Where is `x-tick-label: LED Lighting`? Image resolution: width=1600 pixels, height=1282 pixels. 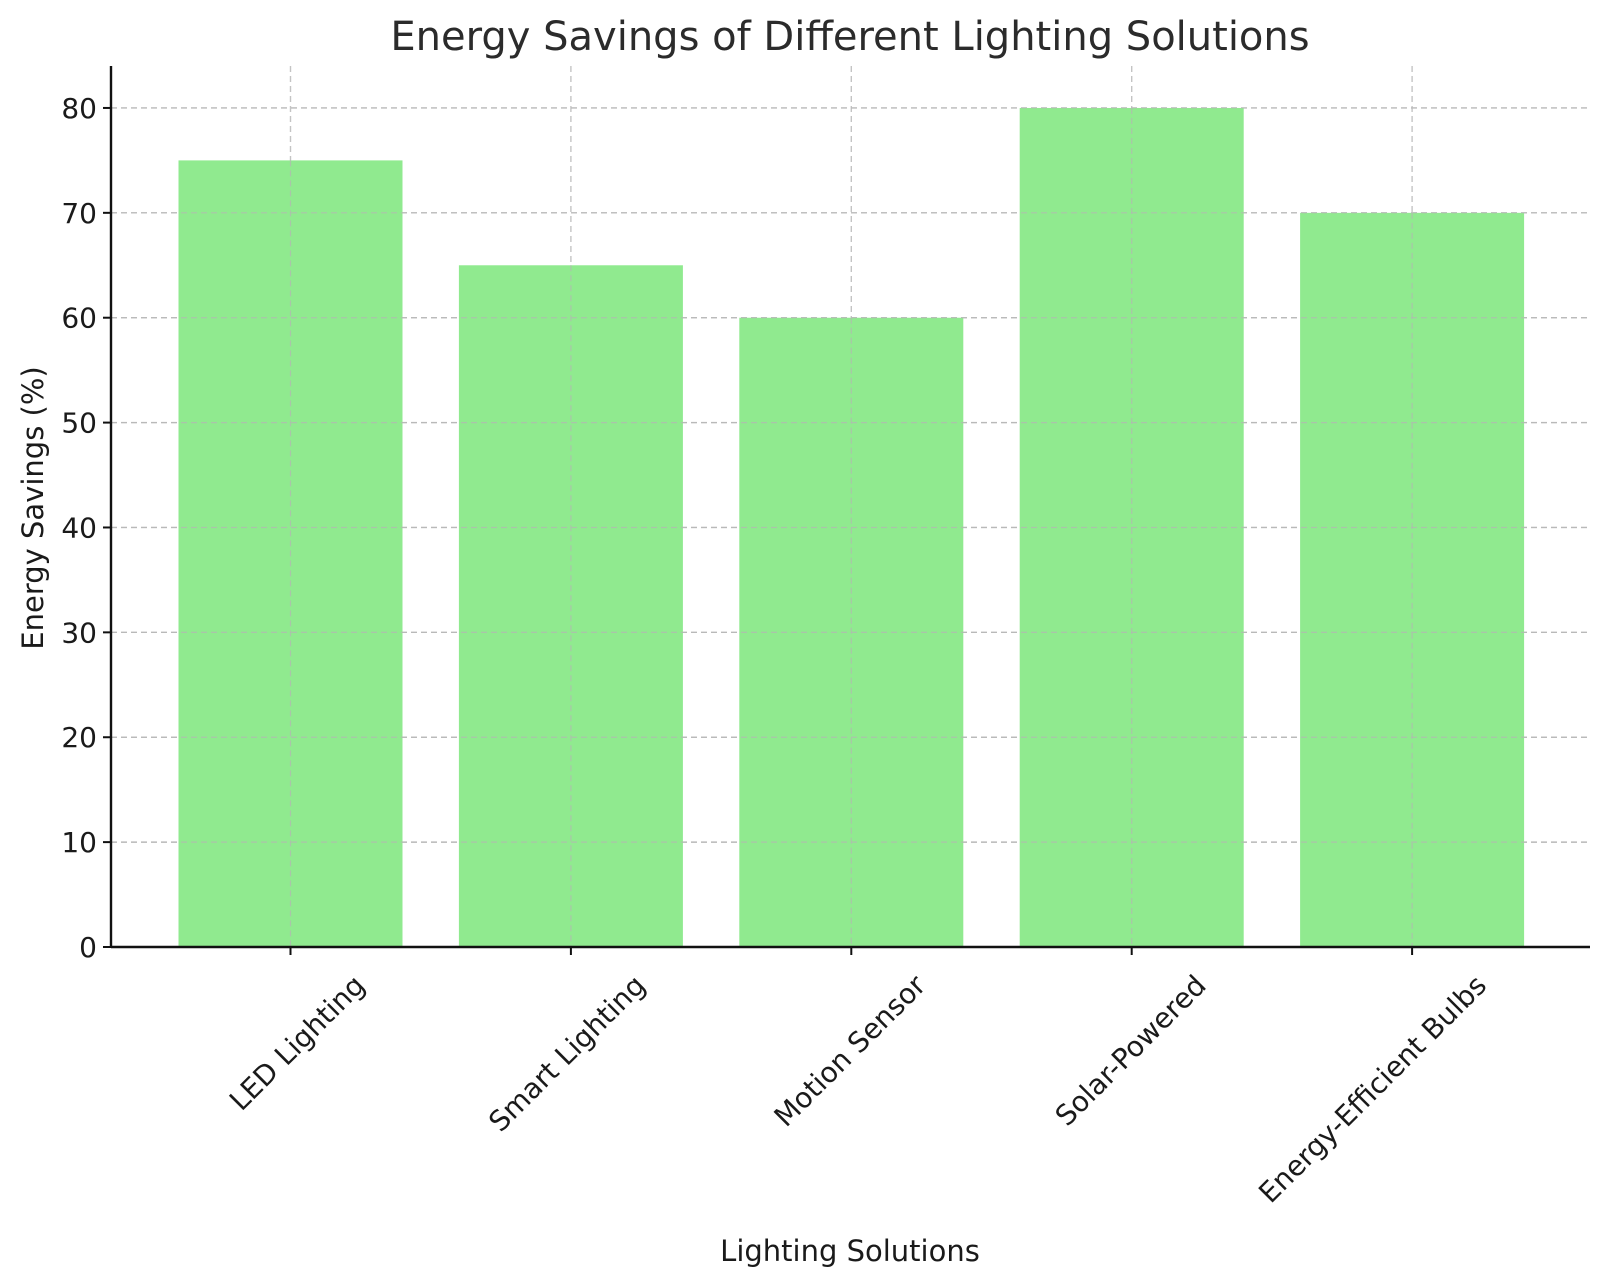
x-tick-label: LED Lighting is located at coordinates (297, 1043).